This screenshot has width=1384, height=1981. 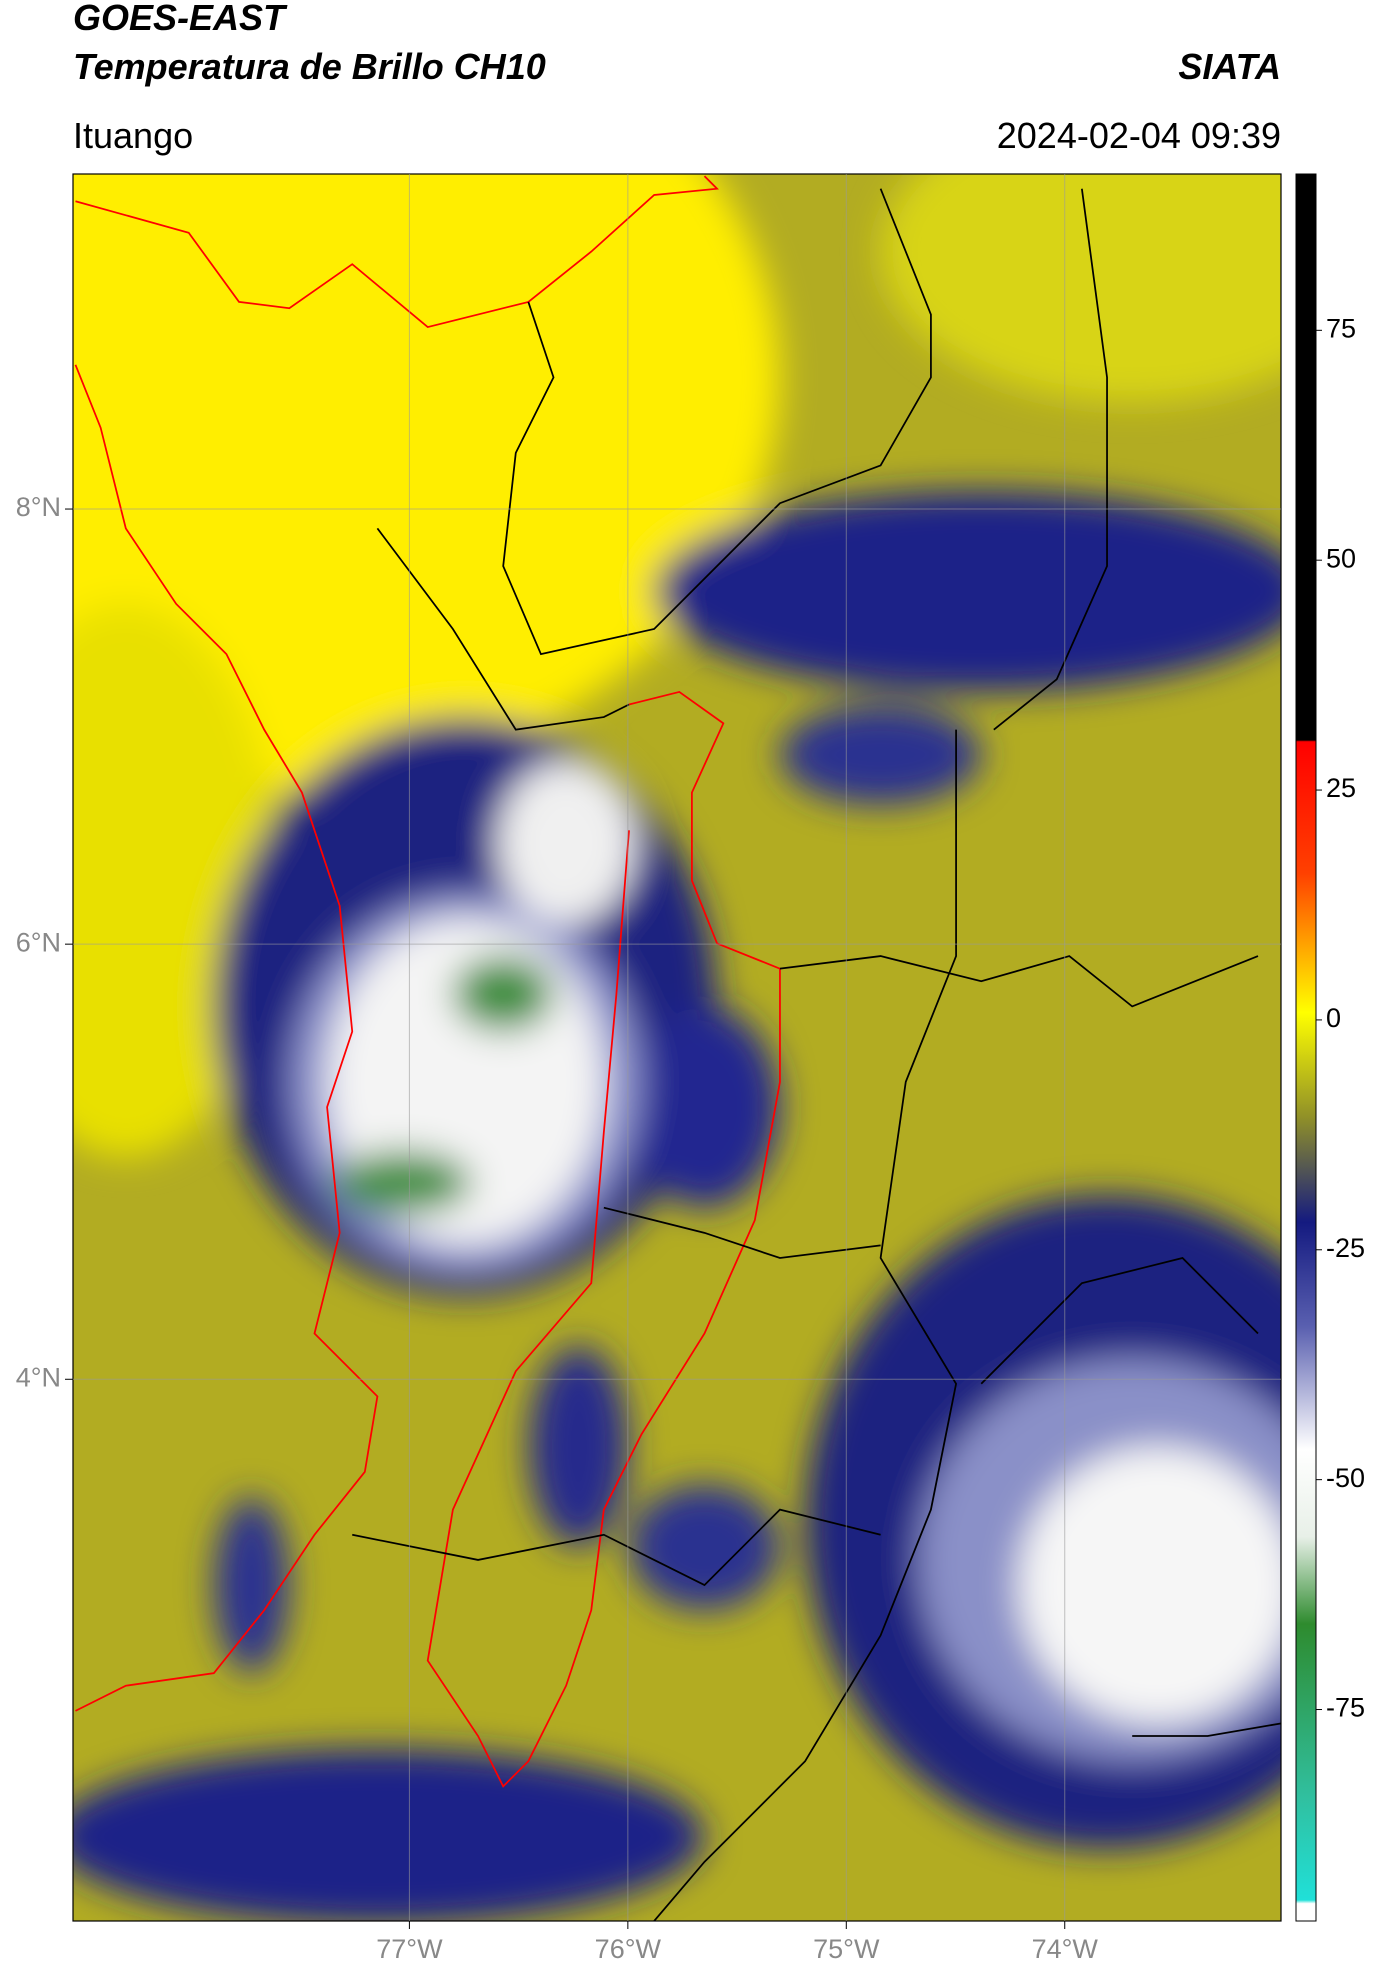 What do you see at coordinates (846, 1949) in the screenshot?
I see `x-tick-label: 75°W` at bounding box center [846, 1949].